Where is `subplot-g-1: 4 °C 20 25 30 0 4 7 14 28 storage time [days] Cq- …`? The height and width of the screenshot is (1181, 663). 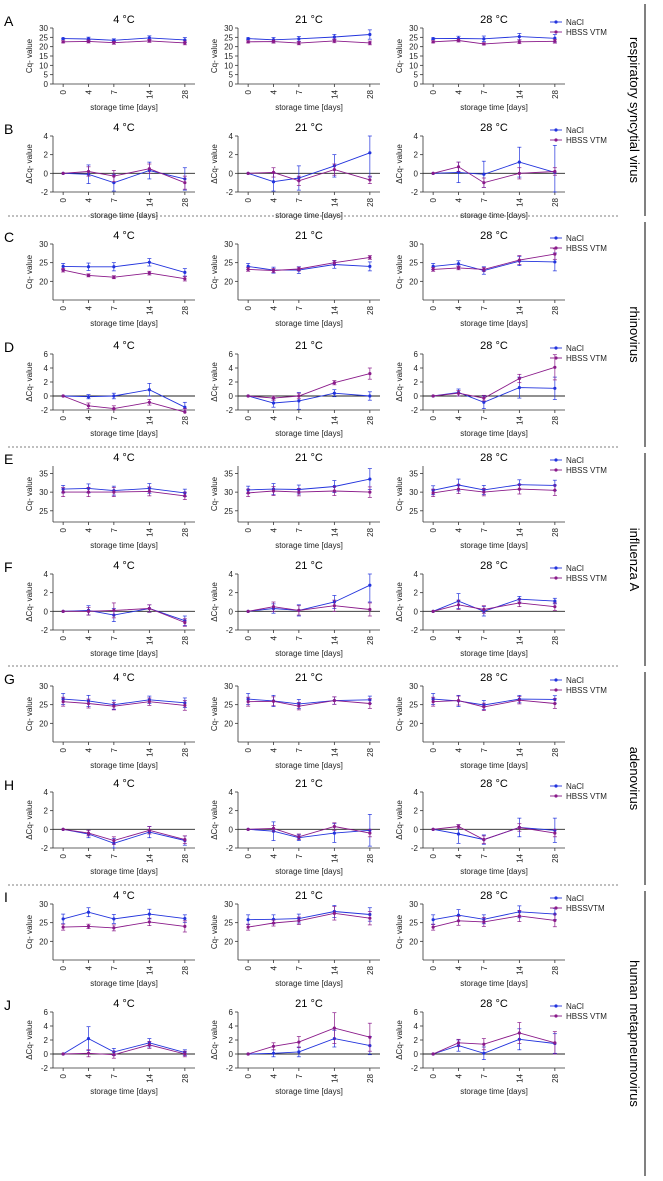 subplot-g-1: 4 °C 20 25 30 0 4 7 14 28 storage time [days] Cq- … is located at coordinates (110, 721).